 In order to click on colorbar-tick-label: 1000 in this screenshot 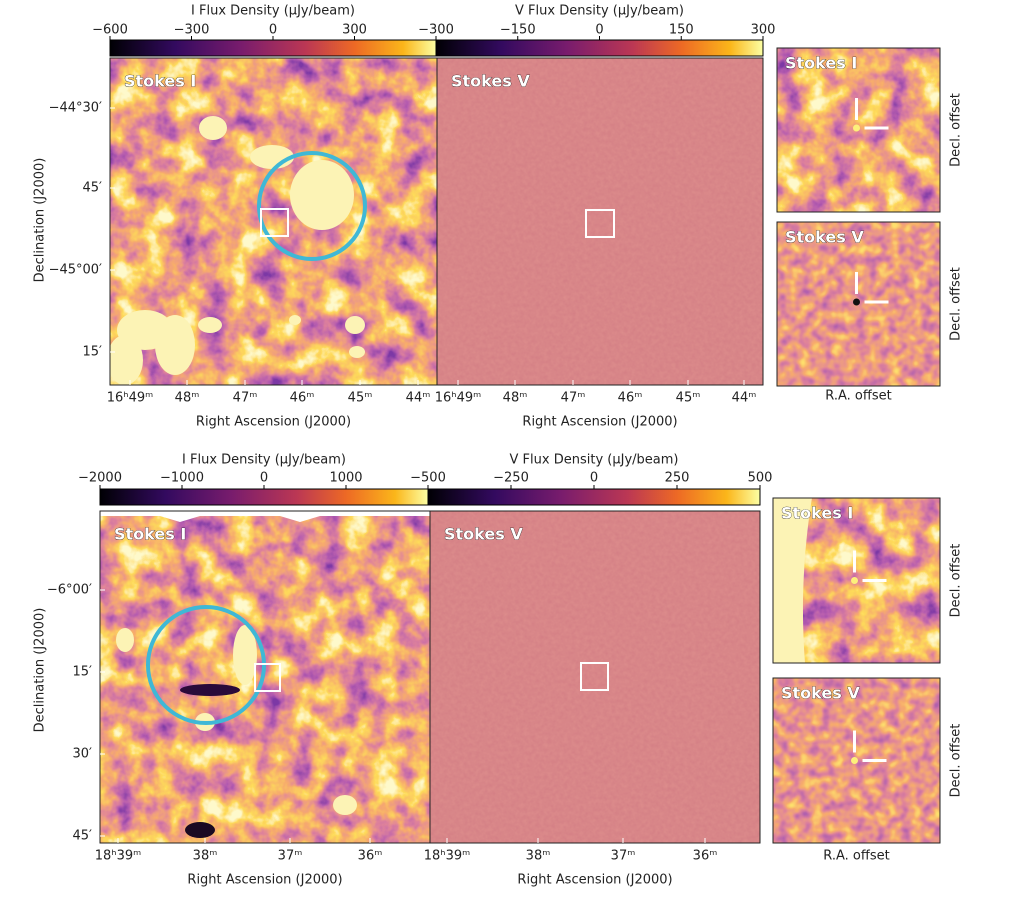, I will do `click(345, 478)`.